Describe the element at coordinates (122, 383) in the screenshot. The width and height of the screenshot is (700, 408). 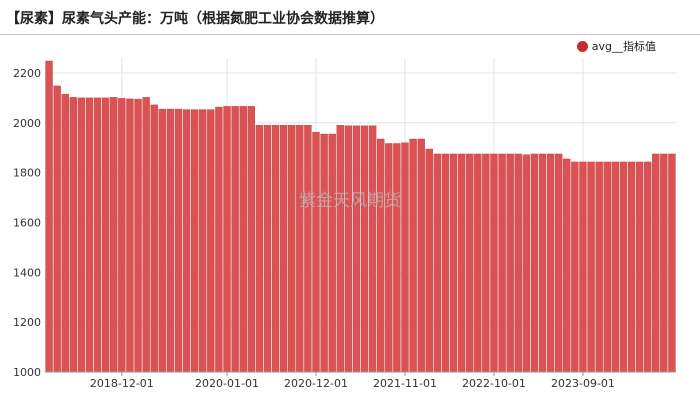
I see `x-tick-label: 2018-12-01` at that location.